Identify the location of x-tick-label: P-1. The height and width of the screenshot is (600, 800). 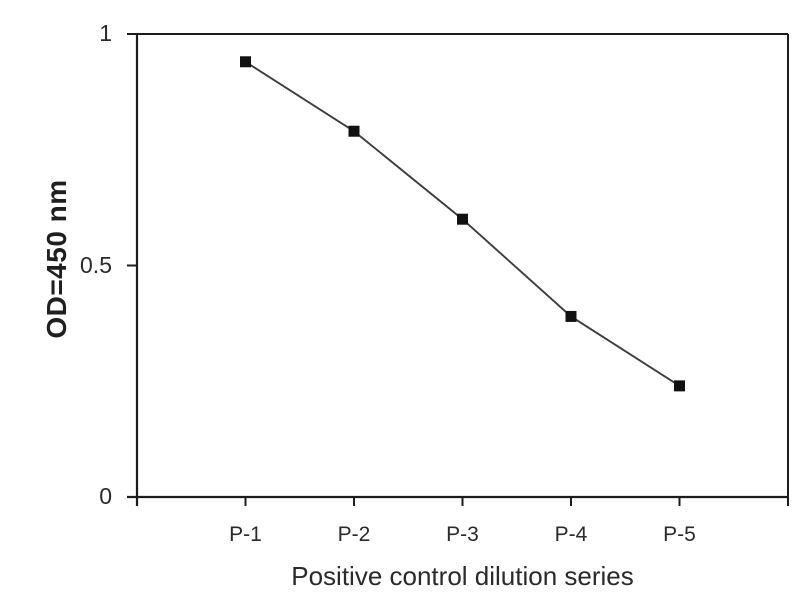
(245, 534).